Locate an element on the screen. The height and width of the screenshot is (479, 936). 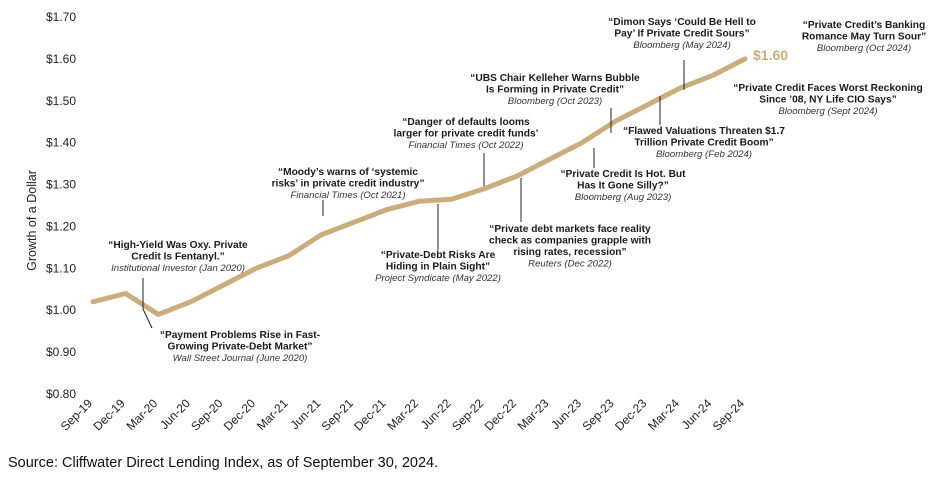
annotation-source: Bloomberg (Oct 2024) is located at coordinates (864, 48).